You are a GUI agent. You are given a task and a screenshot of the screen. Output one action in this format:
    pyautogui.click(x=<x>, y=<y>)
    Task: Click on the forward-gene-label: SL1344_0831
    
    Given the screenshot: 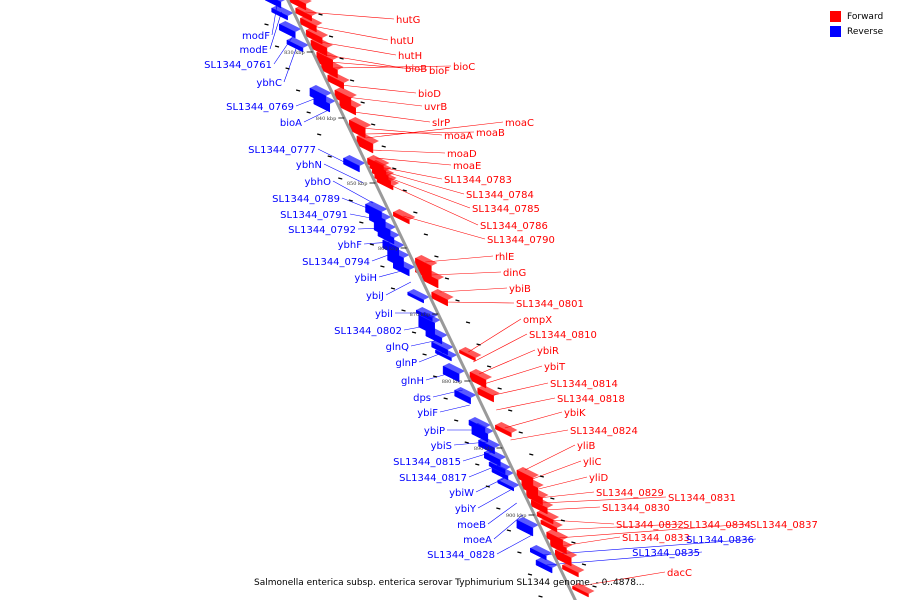 What is the action you would take?
    pyautogui.click(x=702, y=498)
    